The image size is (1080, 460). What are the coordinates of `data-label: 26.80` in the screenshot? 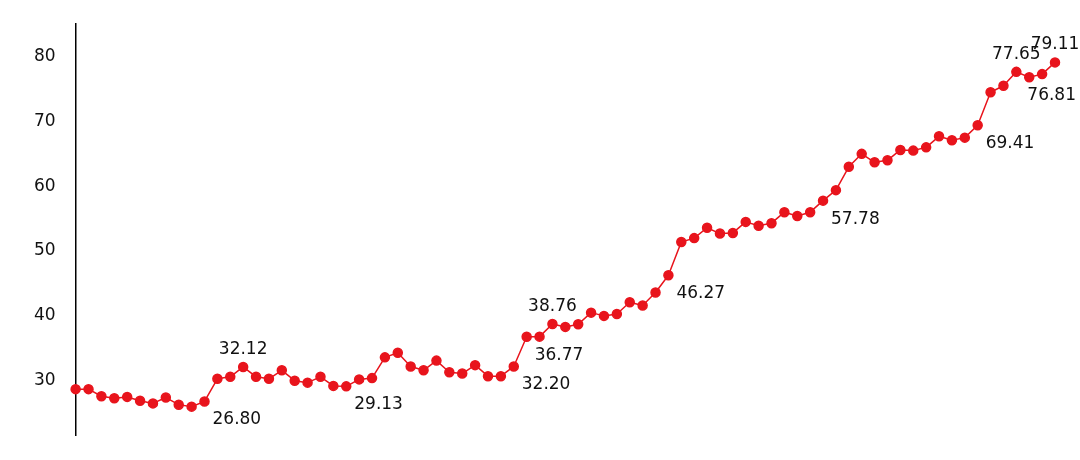 It's located at (237, 418).